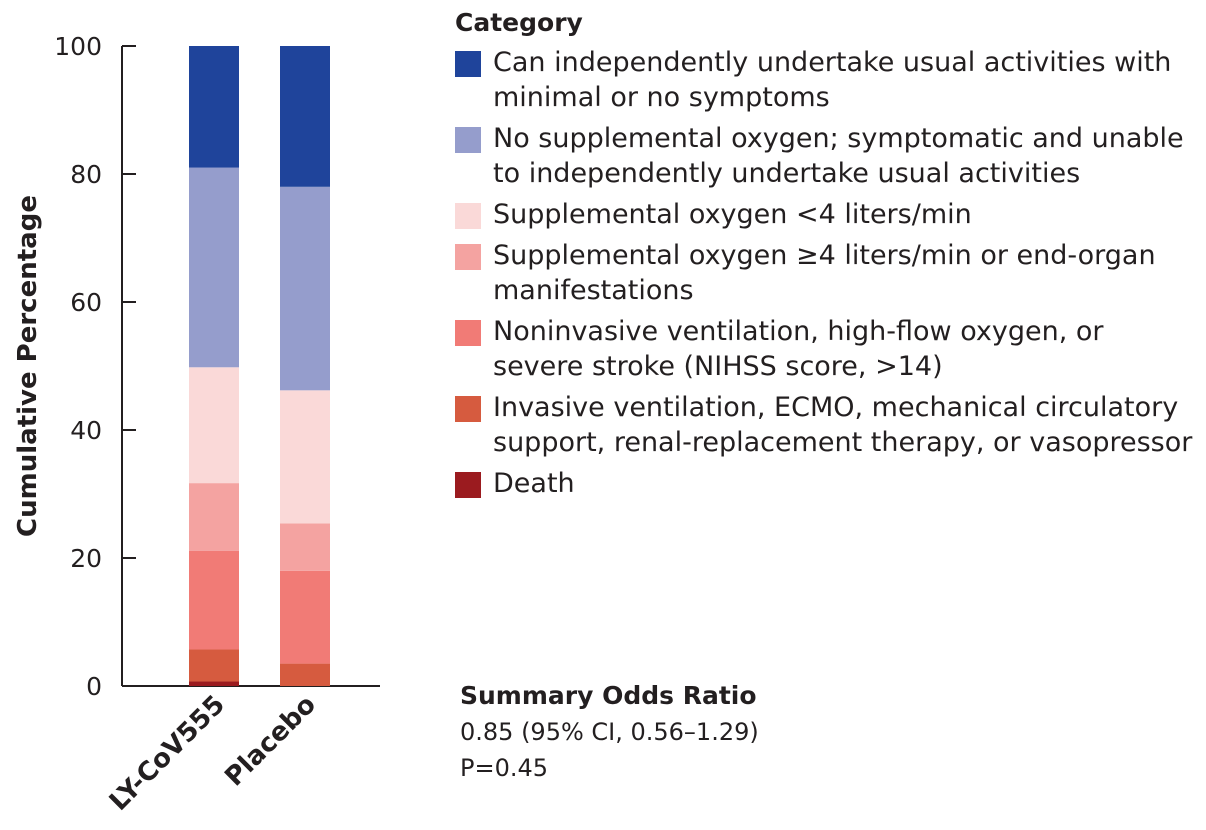  Describe the element at coordinates (534, 483) in the screenshot. I see `legend-label: Death` at that location.